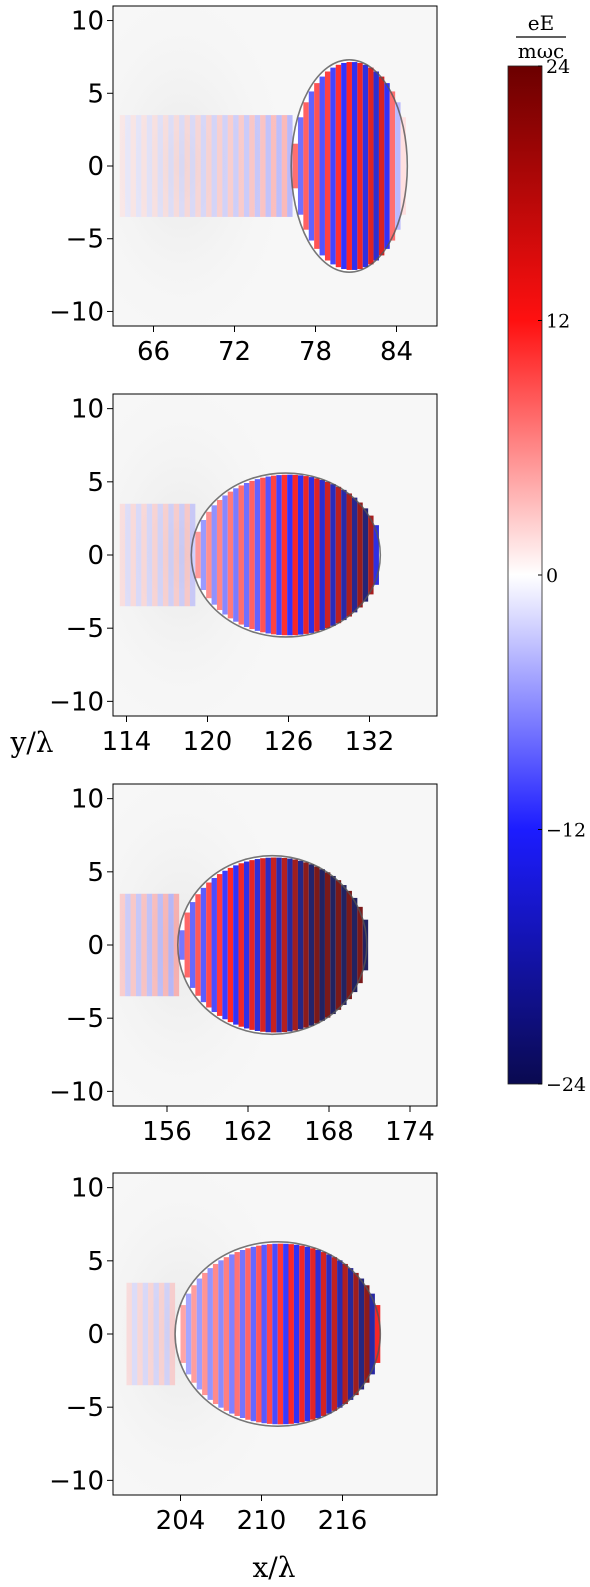 This screenshot has height=1587, width=590. I want to click on x-tick-label: 210, so click(262, 1521).